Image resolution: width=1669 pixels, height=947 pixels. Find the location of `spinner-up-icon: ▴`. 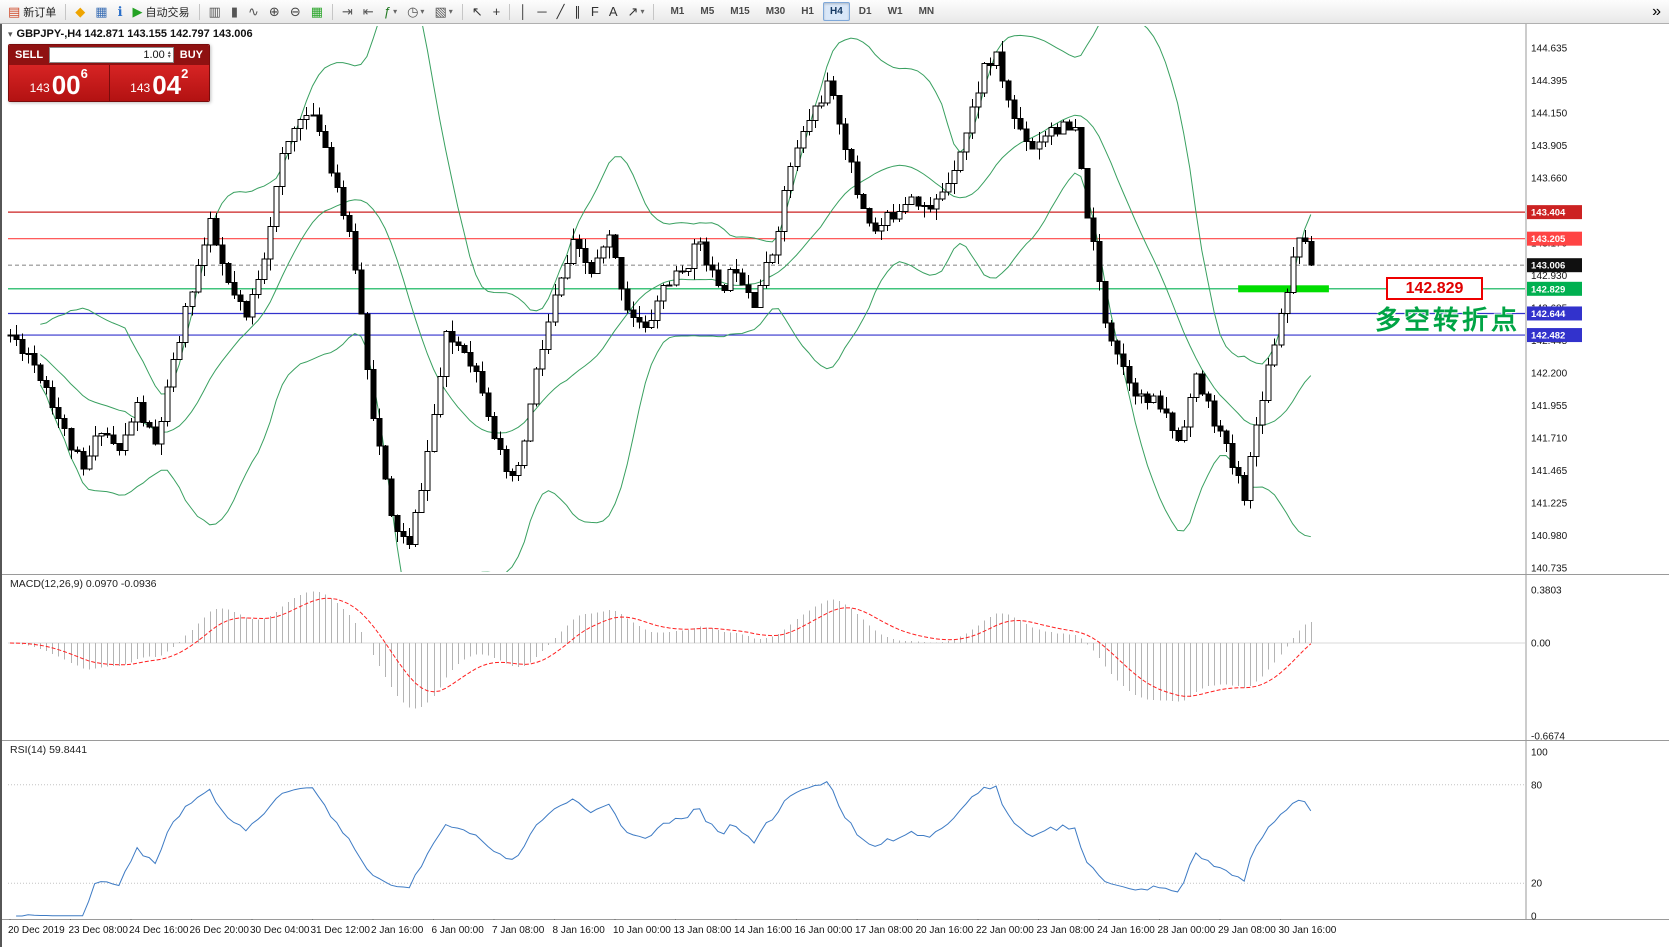

spinner-up-icon: ▴ is located at coordinates (169, 53).